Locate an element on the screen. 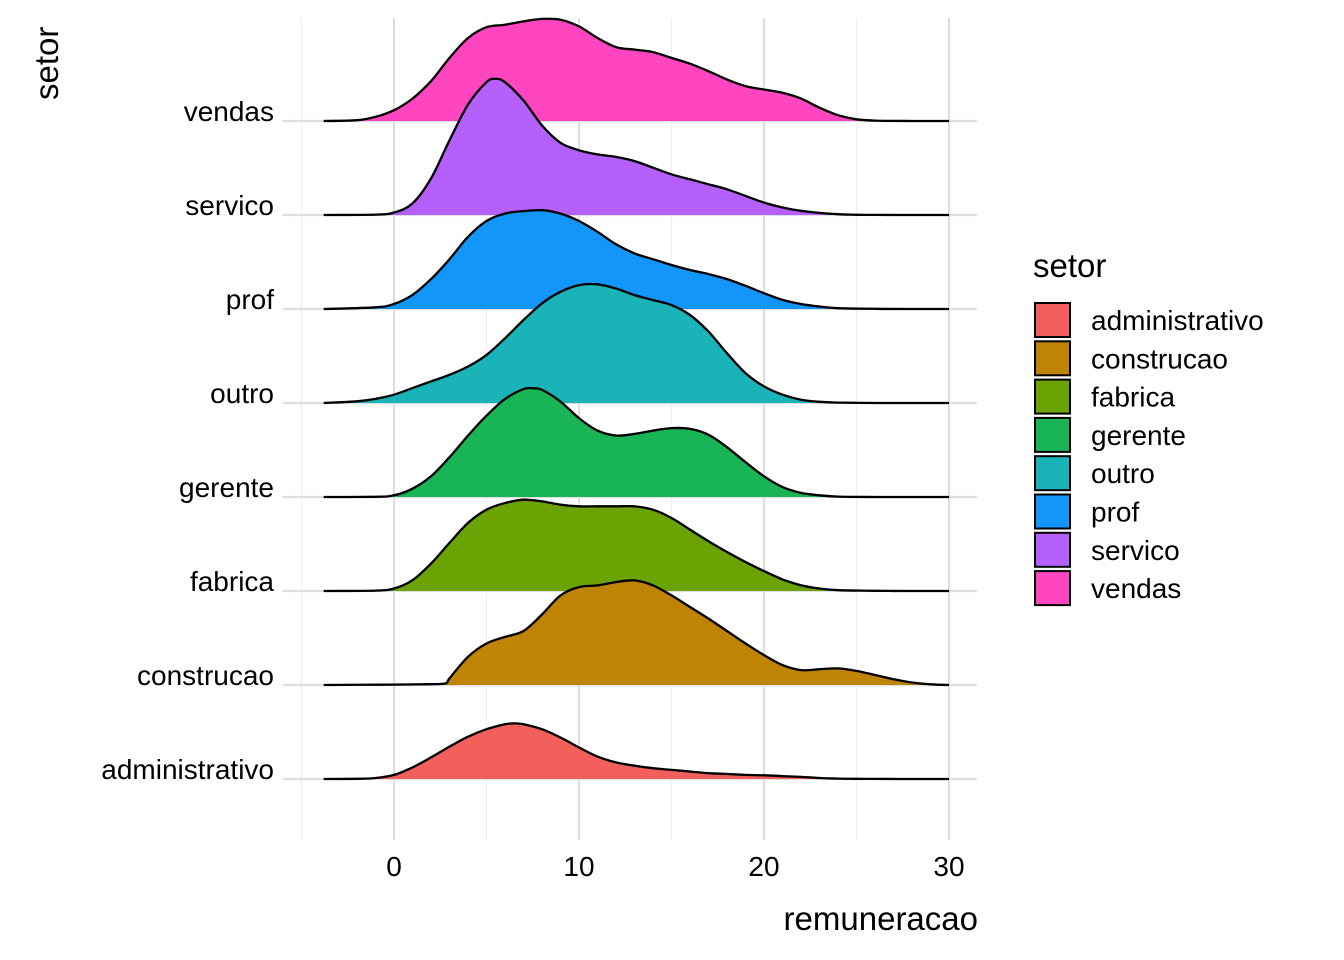 This screenshot has height=960, width=1344. ridge-outline-fabrica is located at coordinates (636, 545).